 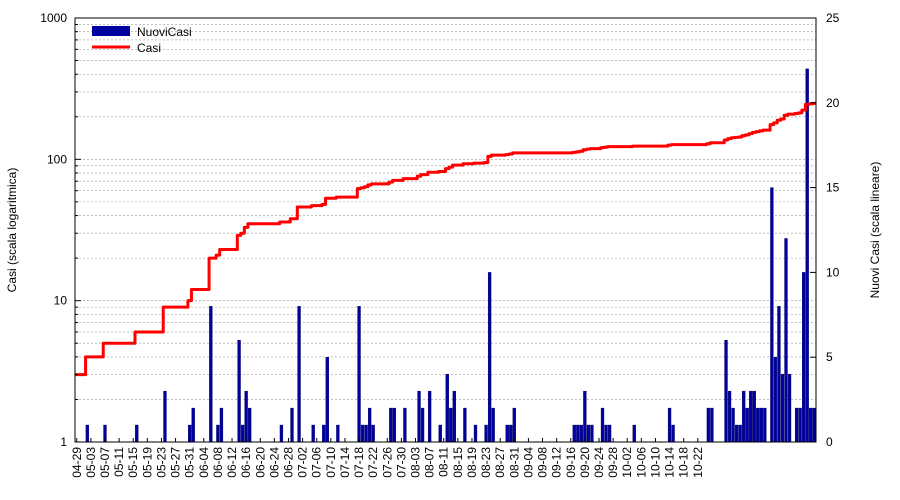 I want to click on right-tick-label: 15, so click(x=833, y=188).